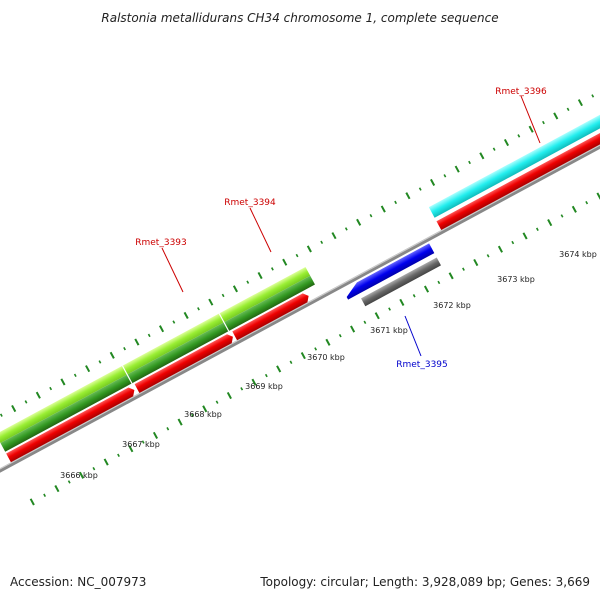  I want to click on kbp-label: 3666 kbp, so click(79, 475).